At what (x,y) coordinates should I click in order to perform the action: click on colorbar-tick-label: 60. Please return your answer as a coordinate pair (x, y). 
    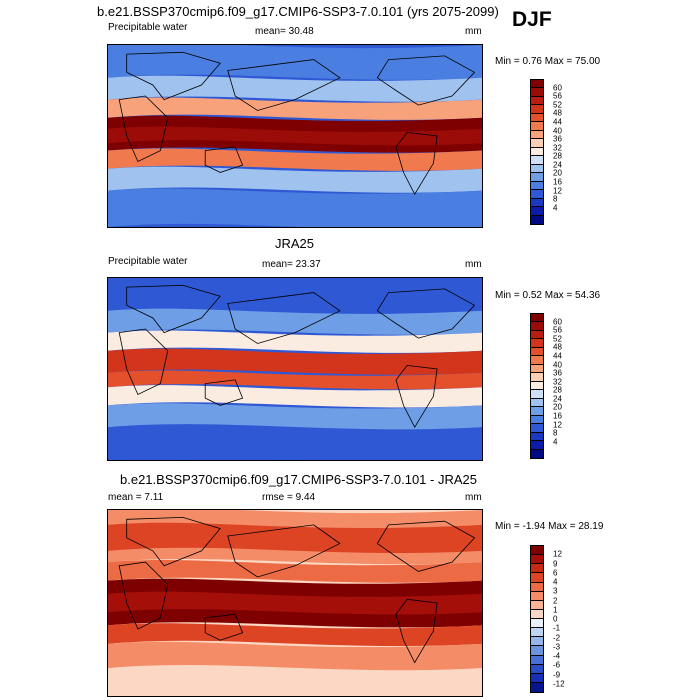
    Looking at the image, I should click on (557, 88).